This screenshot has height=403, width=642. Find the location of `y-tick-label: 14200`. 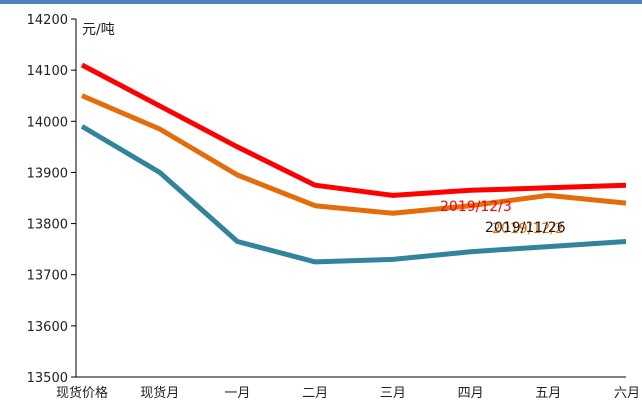

y-tick-label: 14200 is located at coordinates (47, 20).